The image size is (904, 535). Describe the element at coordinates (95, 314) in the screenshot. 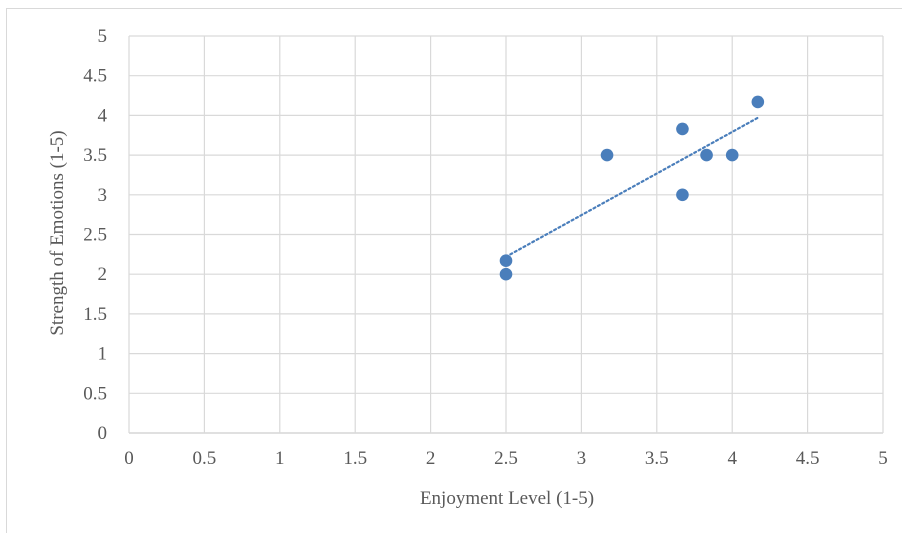

I see `y-tick-label: 1.5` at that location.